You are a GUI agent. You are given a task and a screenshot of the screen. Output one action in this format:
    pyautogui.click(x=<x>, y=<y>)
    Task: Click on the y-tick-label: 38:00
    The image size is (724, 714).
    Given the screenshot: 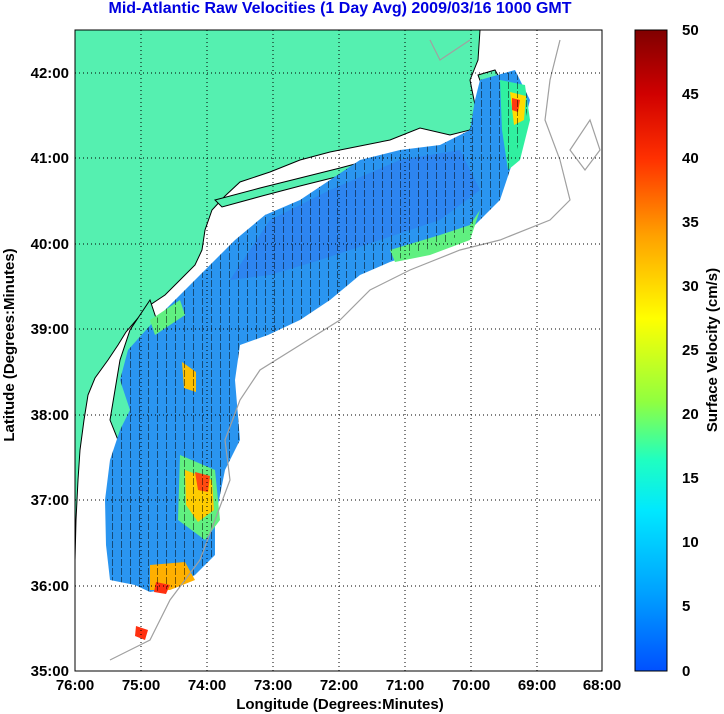 What is the action you would take?
    pyautogui.click(x=50, y=415)
    